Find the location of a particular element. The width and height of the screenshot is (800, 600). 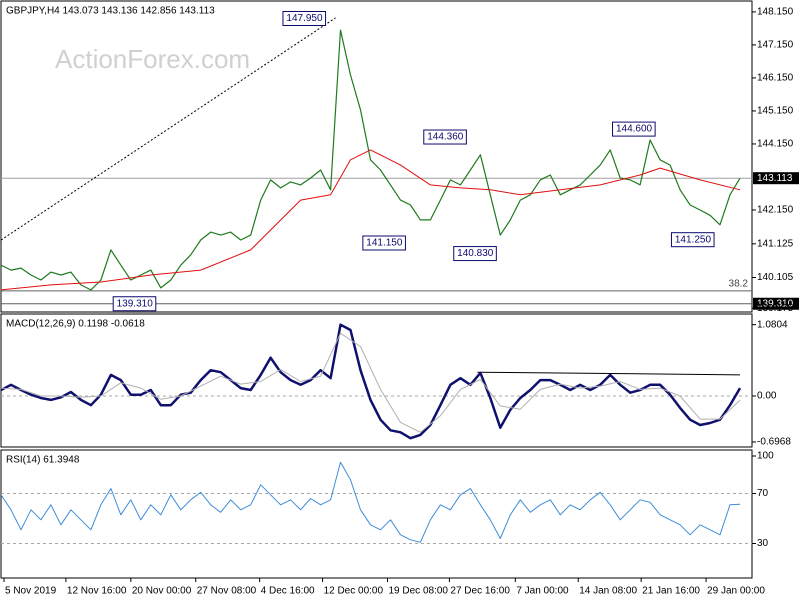

y-tick-label: 30 is located at coordinates (763, 543).